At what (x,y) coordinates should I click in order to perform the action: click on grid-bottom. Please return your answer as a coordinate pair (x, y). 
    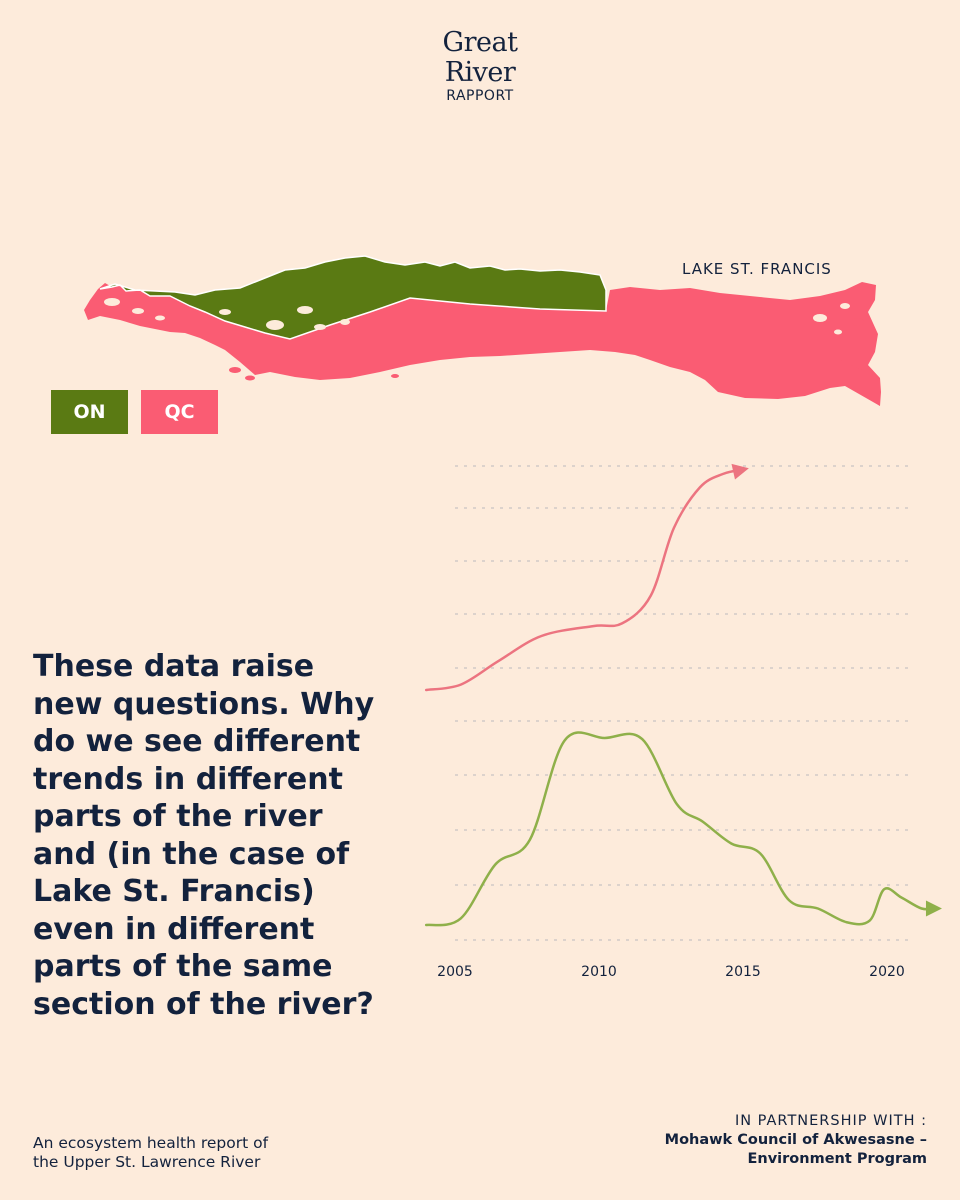
    Looking at the image, I should click on (682, 830).